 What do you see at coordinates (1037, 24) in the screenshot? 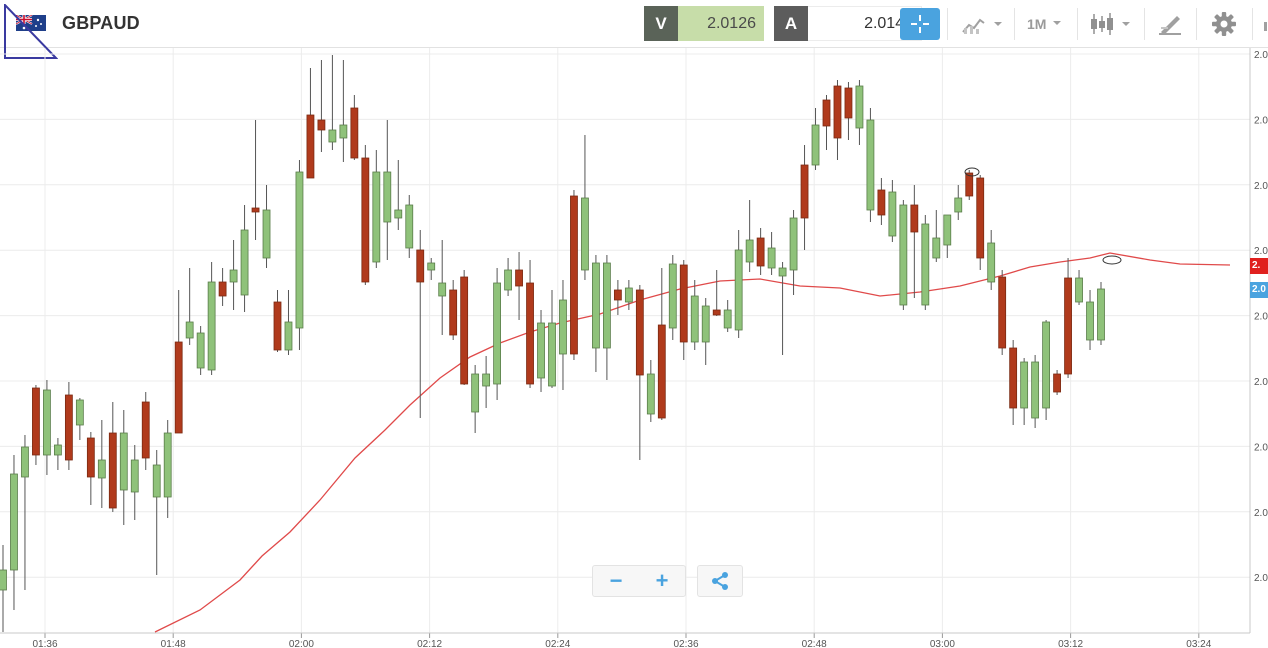
I see `timeframe-label: 1M` at bounding box center [1037, 24].